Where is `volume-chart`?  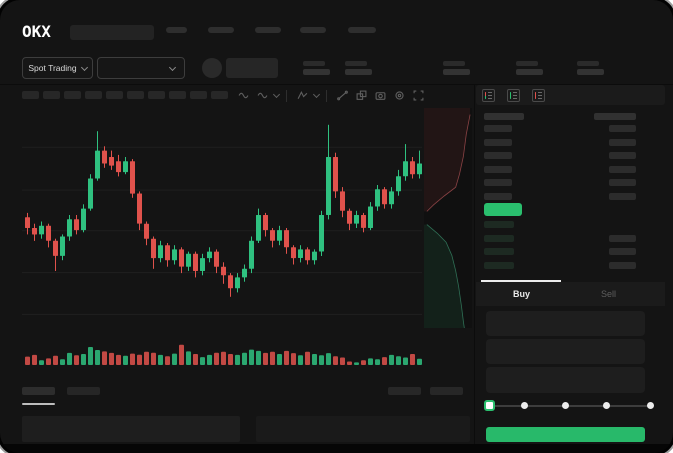
volume-chart is located at coordinates (222, 354).